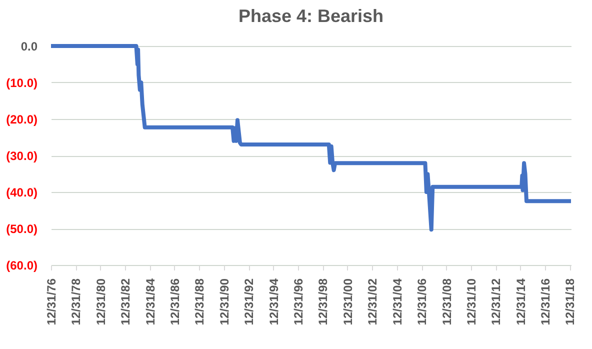 The image size is (592, 349). What do you see at coordinates (496, 302) in the screenshot?
I see `x-tick-label: 12/31/12` at bounding box center [496, 302].